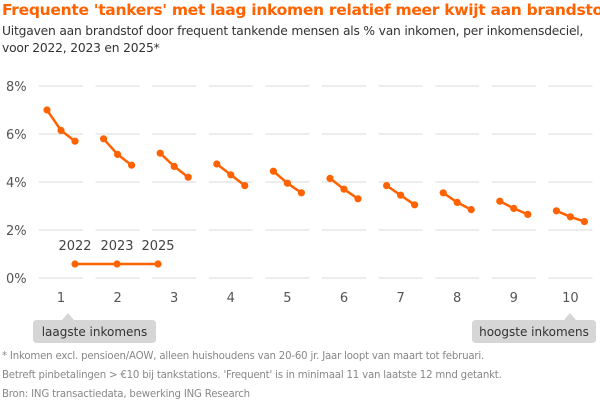 This screenshot has height=403, width=600. I want to click on callout-low-income-box, so click(94, 328).